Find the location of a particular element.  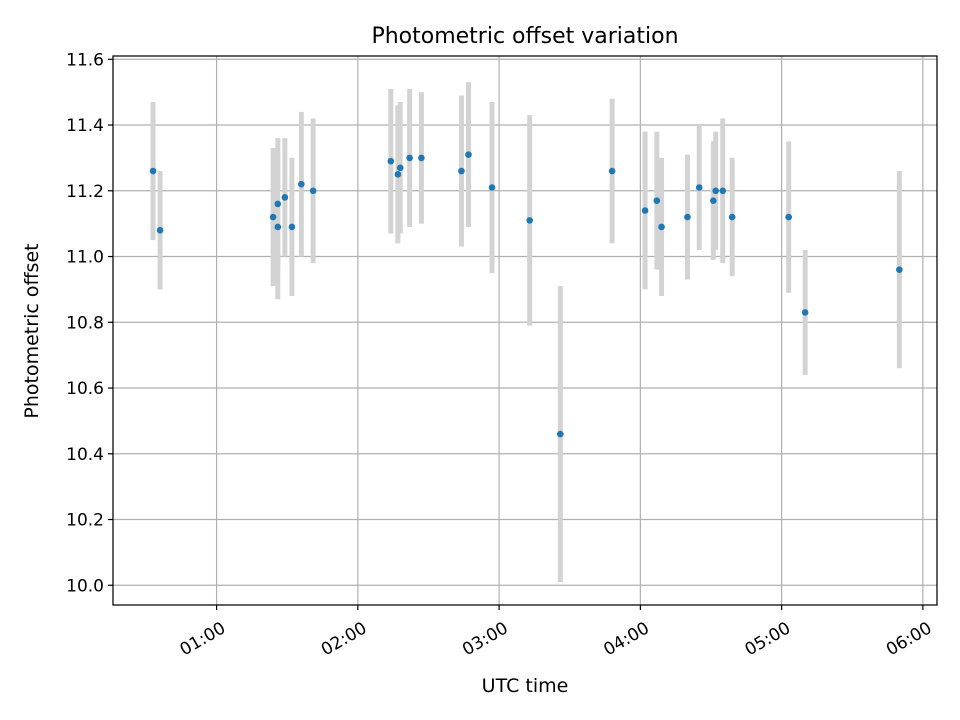

chart-title: Photometric offset variation is located at coordinates (524, 36).